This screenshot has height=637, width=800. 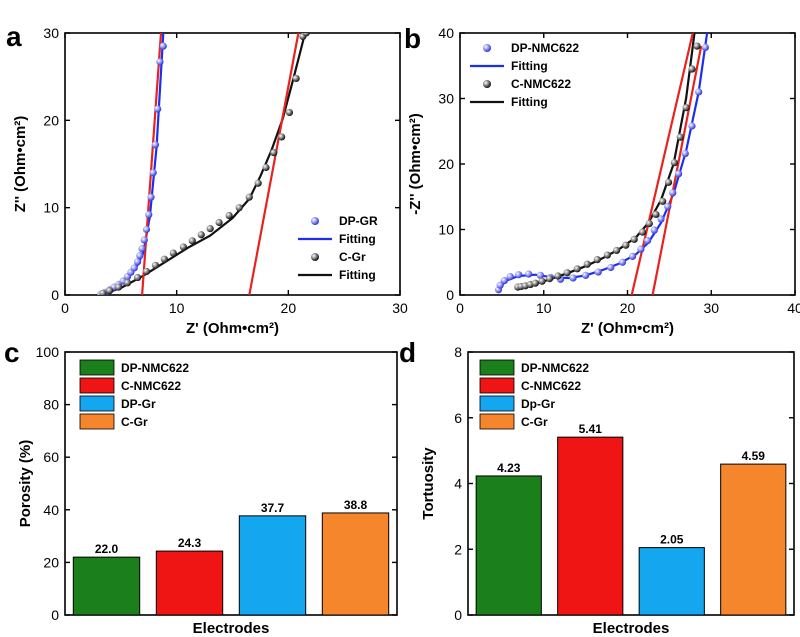 What do you see at coordinates (446, 99) in the screenshot?
I see `y-tick-label: 30` at bounding box center [446, 99].